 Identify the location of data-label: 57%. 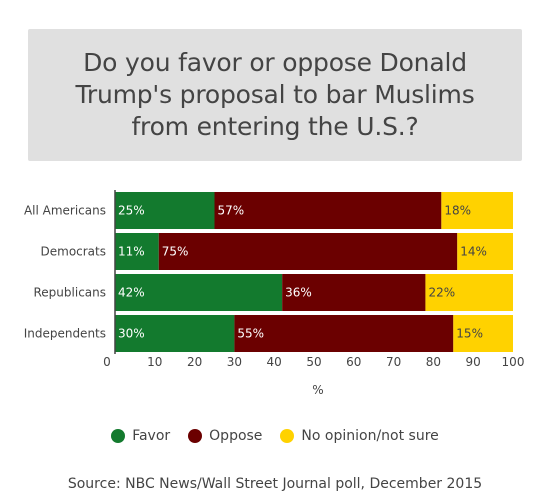
(231, 211).